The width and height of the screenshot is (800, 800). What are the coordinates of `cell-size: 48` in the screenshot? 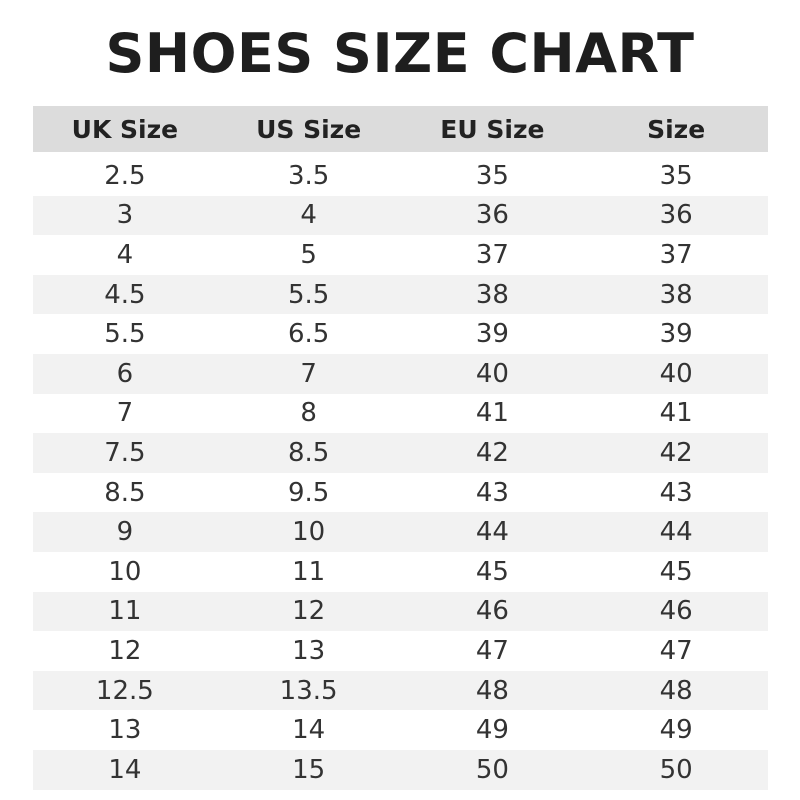 It's located at (676, 690).